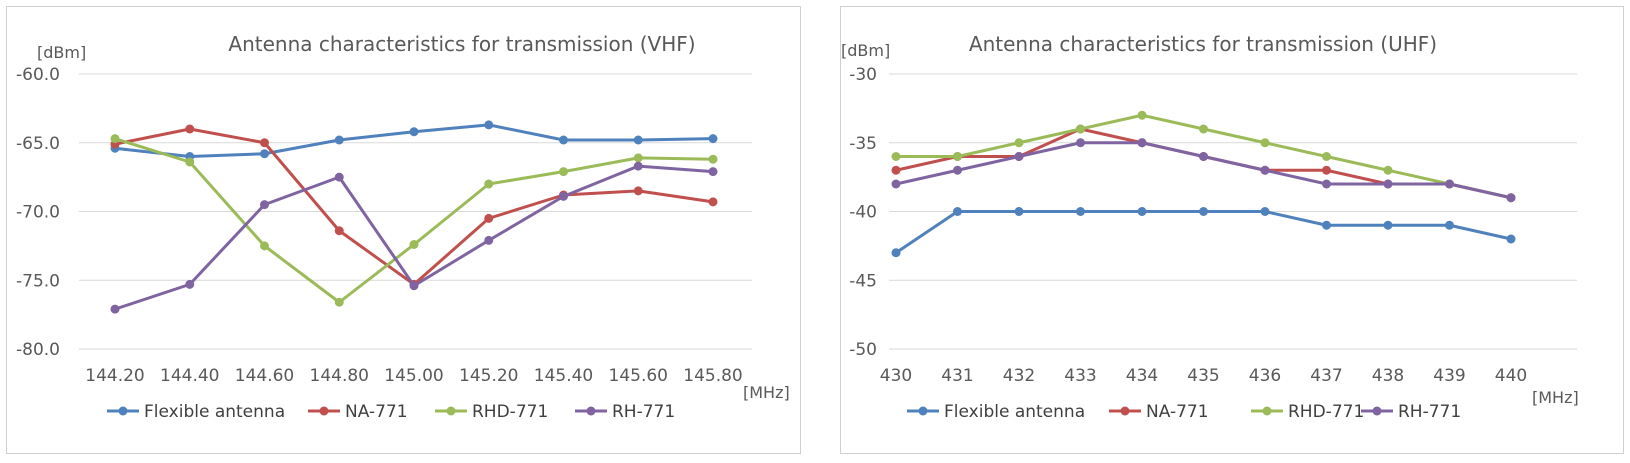  What do you see at coordinates (1326, 376) in the screenshot?
I see `x-tick-label: 437` at bounding box center [1326, 376].